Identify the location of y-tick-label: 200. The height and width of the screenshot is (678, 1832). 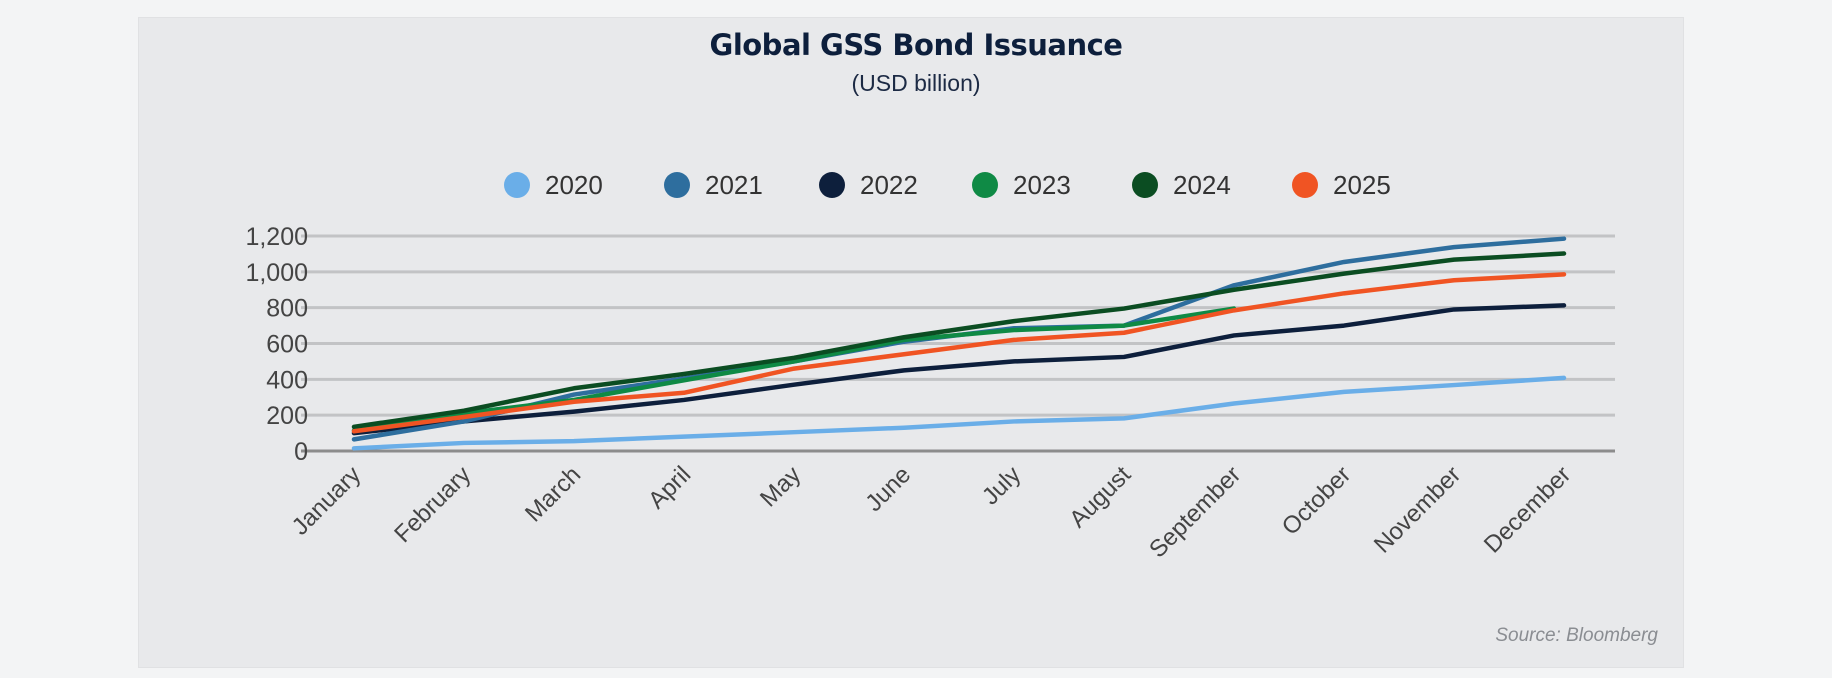
(287, 416).